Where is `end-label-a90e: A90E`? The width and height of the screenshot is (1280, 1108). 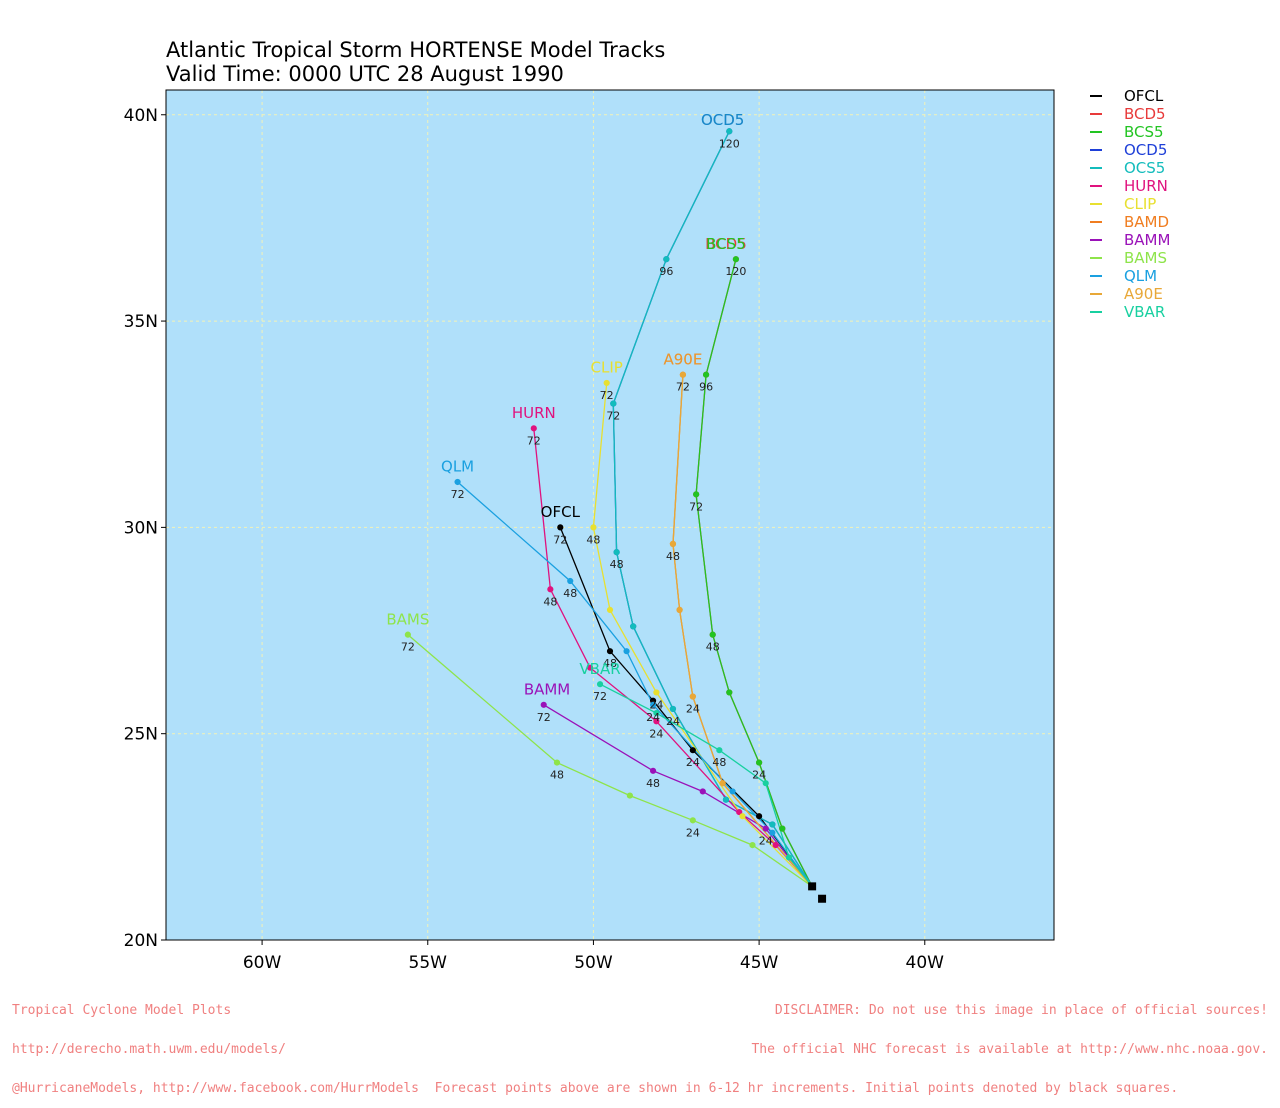
end-label-a90e: A90E is located at coordinates (682, 359).